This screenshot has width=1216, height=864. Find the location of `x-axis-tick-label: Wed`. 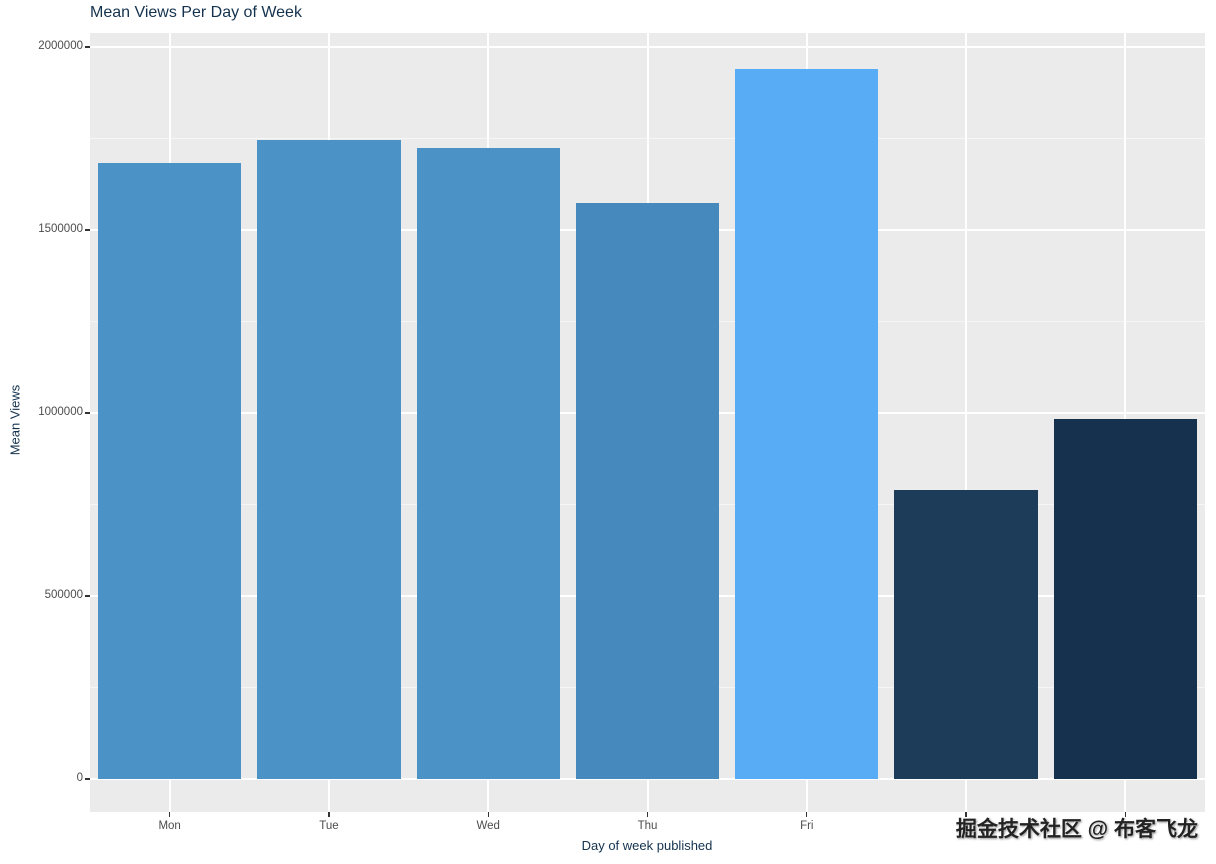

x-axis-tick-label: Wed is located at coordinates (488, 826).